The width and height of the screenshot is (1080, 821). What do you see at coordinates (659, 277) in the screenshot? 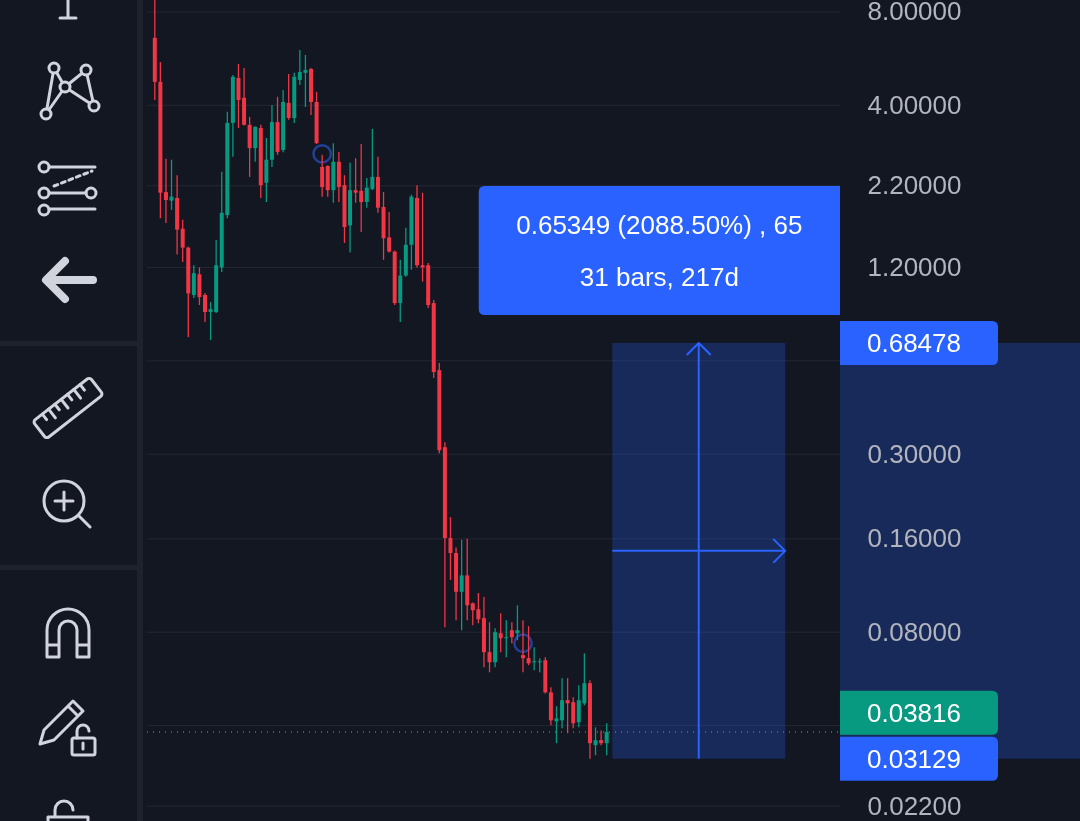
I see `annotation: 31 bars, 217d` at bounding box center [659, 277].